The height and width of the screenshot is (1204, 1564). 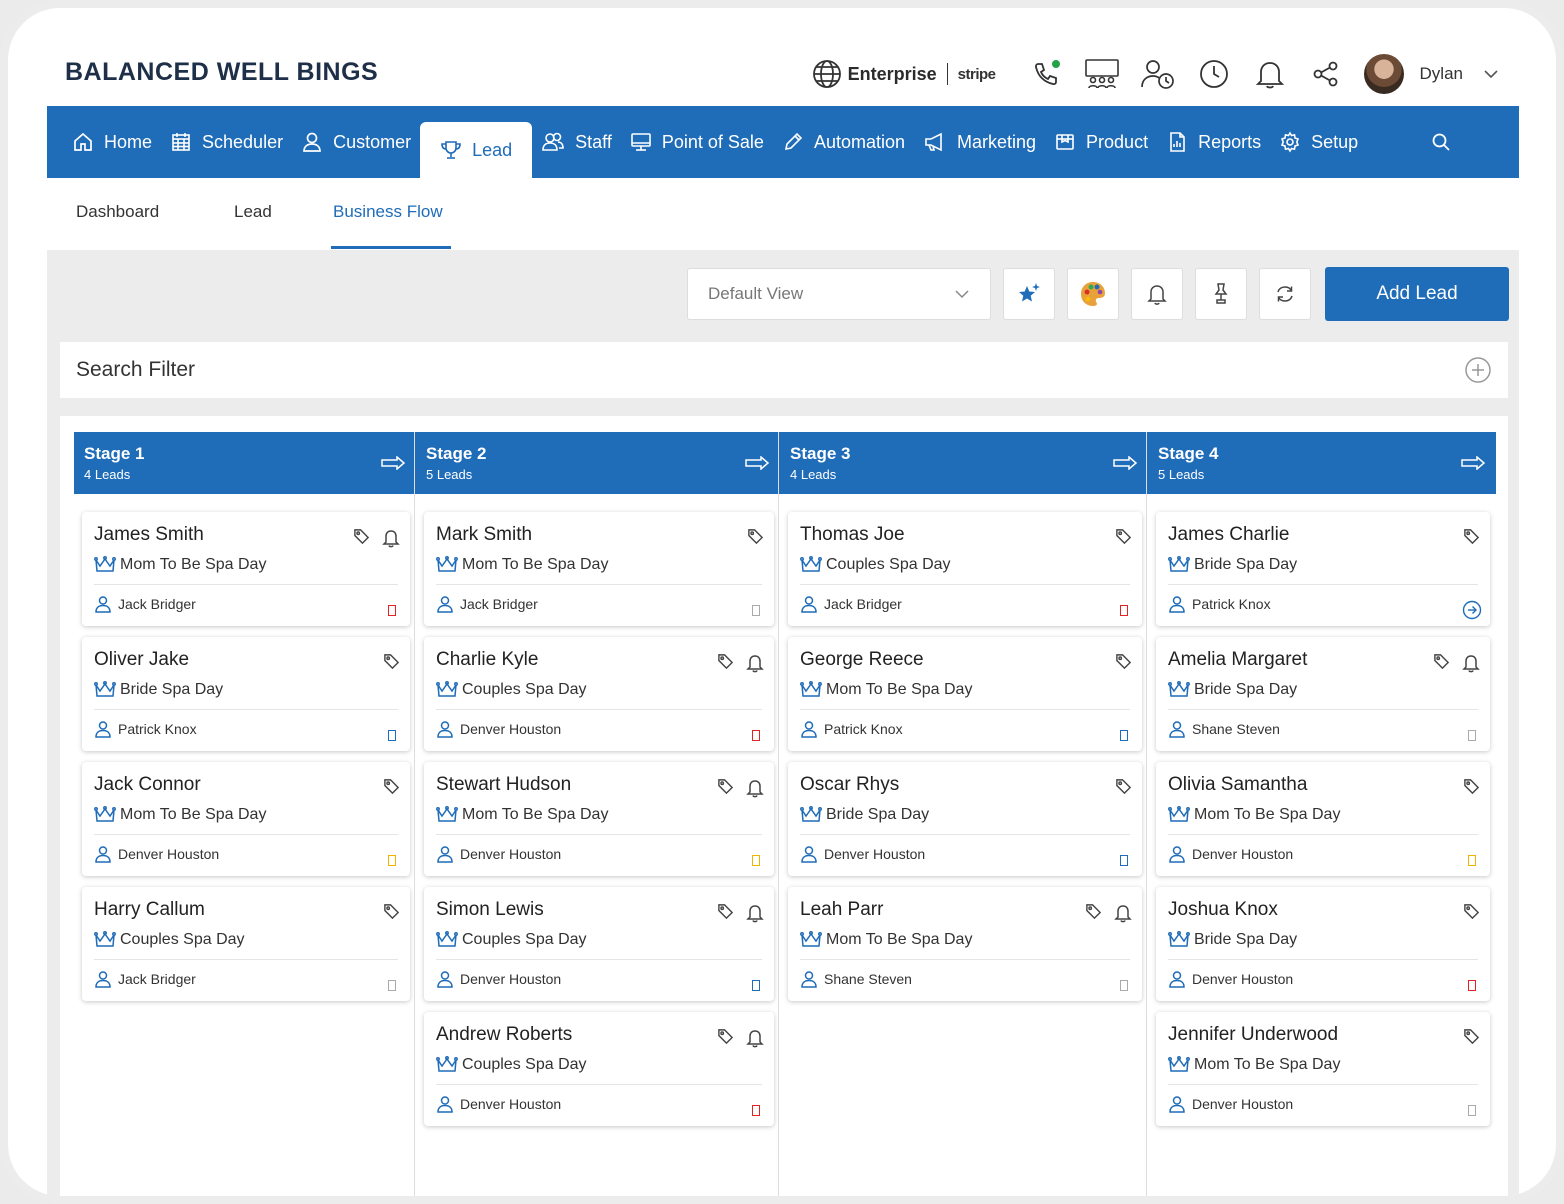 I want to click on arrow-right-circle-icon, so click(x=1472, y=610).